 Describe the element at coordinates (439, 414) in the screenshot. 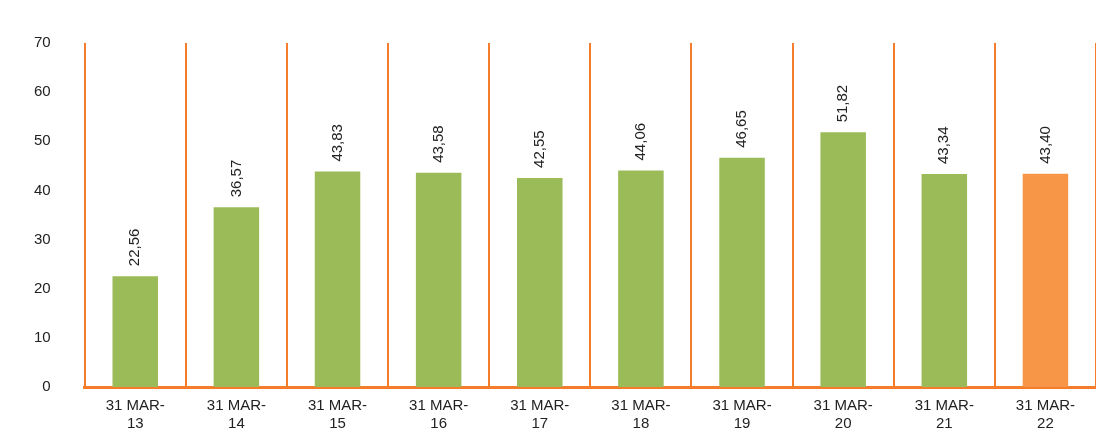

I see `x-tick-label: 31 MAR-16` at that location.